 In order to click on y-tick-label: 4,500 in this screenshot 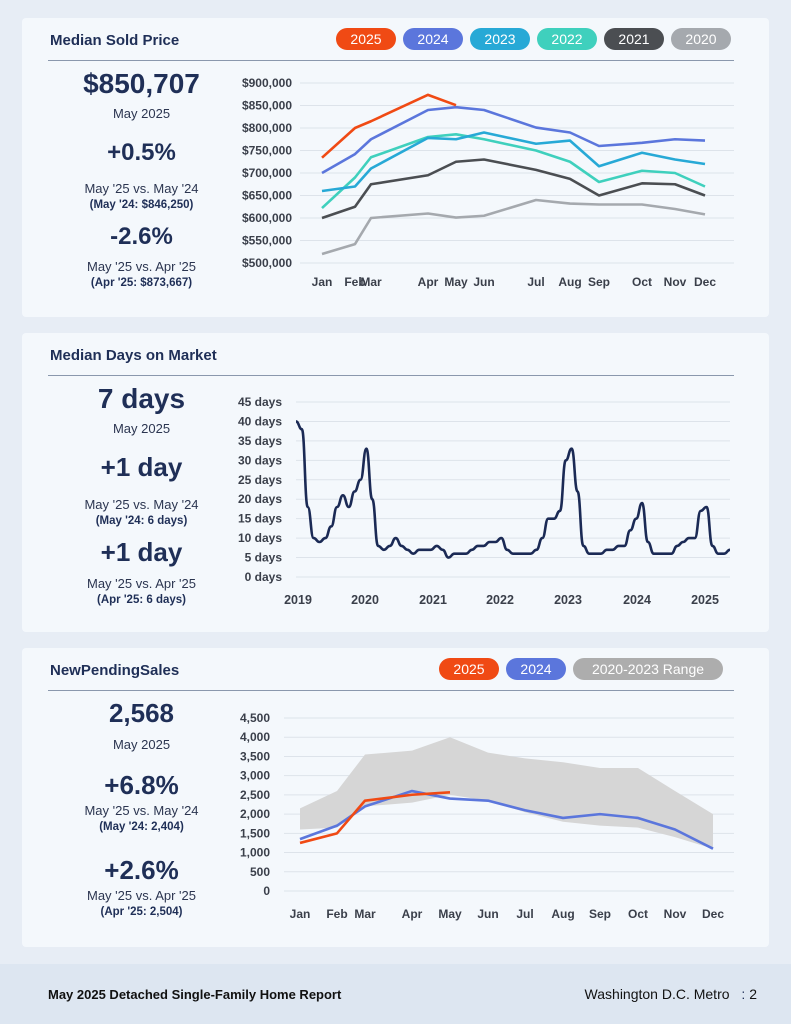, I will do `click(255, 718)`.